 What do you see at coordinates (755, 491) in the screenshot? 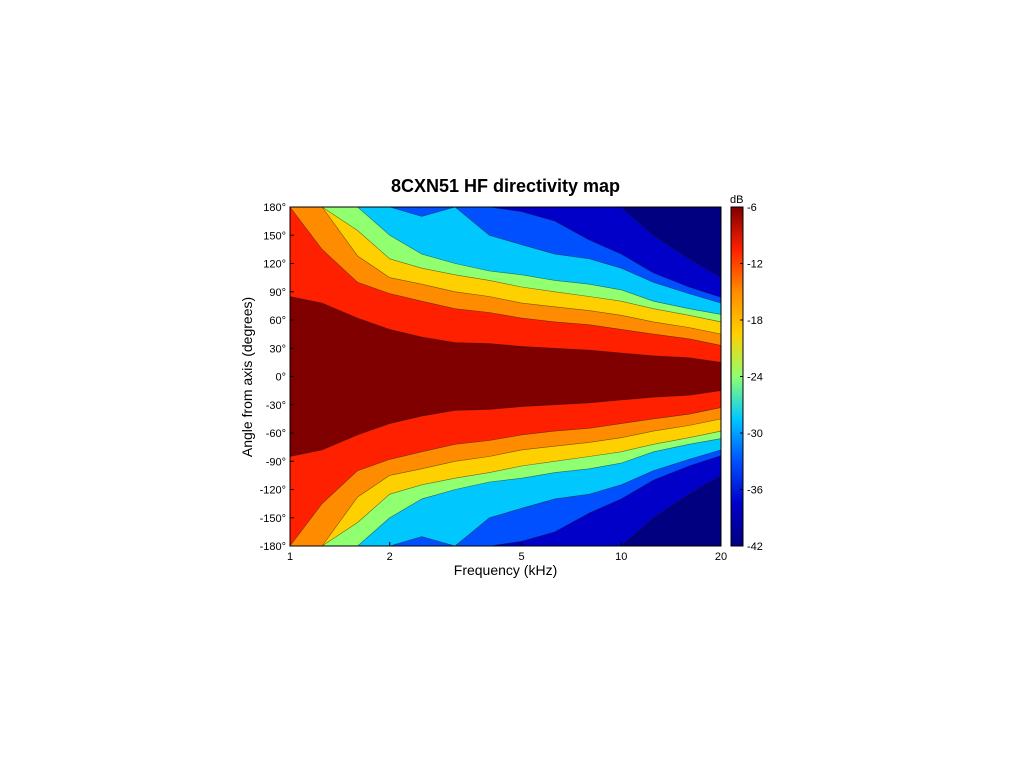
I see `colorbar-tick-label: -36` at bounding box center [755, 491].